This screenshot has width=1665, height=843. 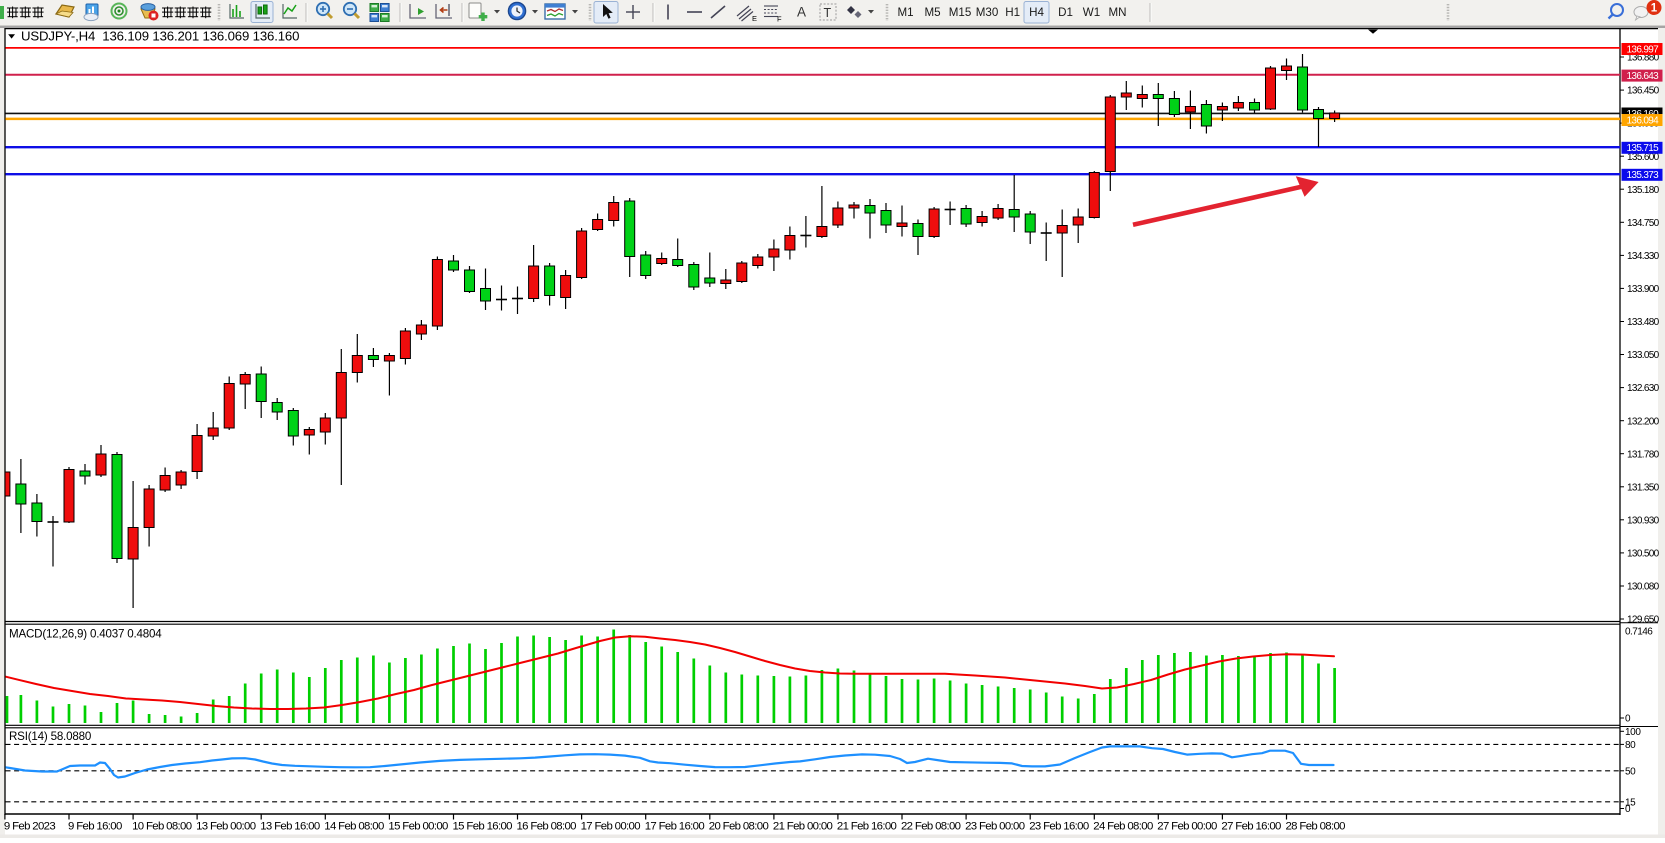 I want to click on svg-text: 21 Feb 16:00, so click(x=867, y=827).